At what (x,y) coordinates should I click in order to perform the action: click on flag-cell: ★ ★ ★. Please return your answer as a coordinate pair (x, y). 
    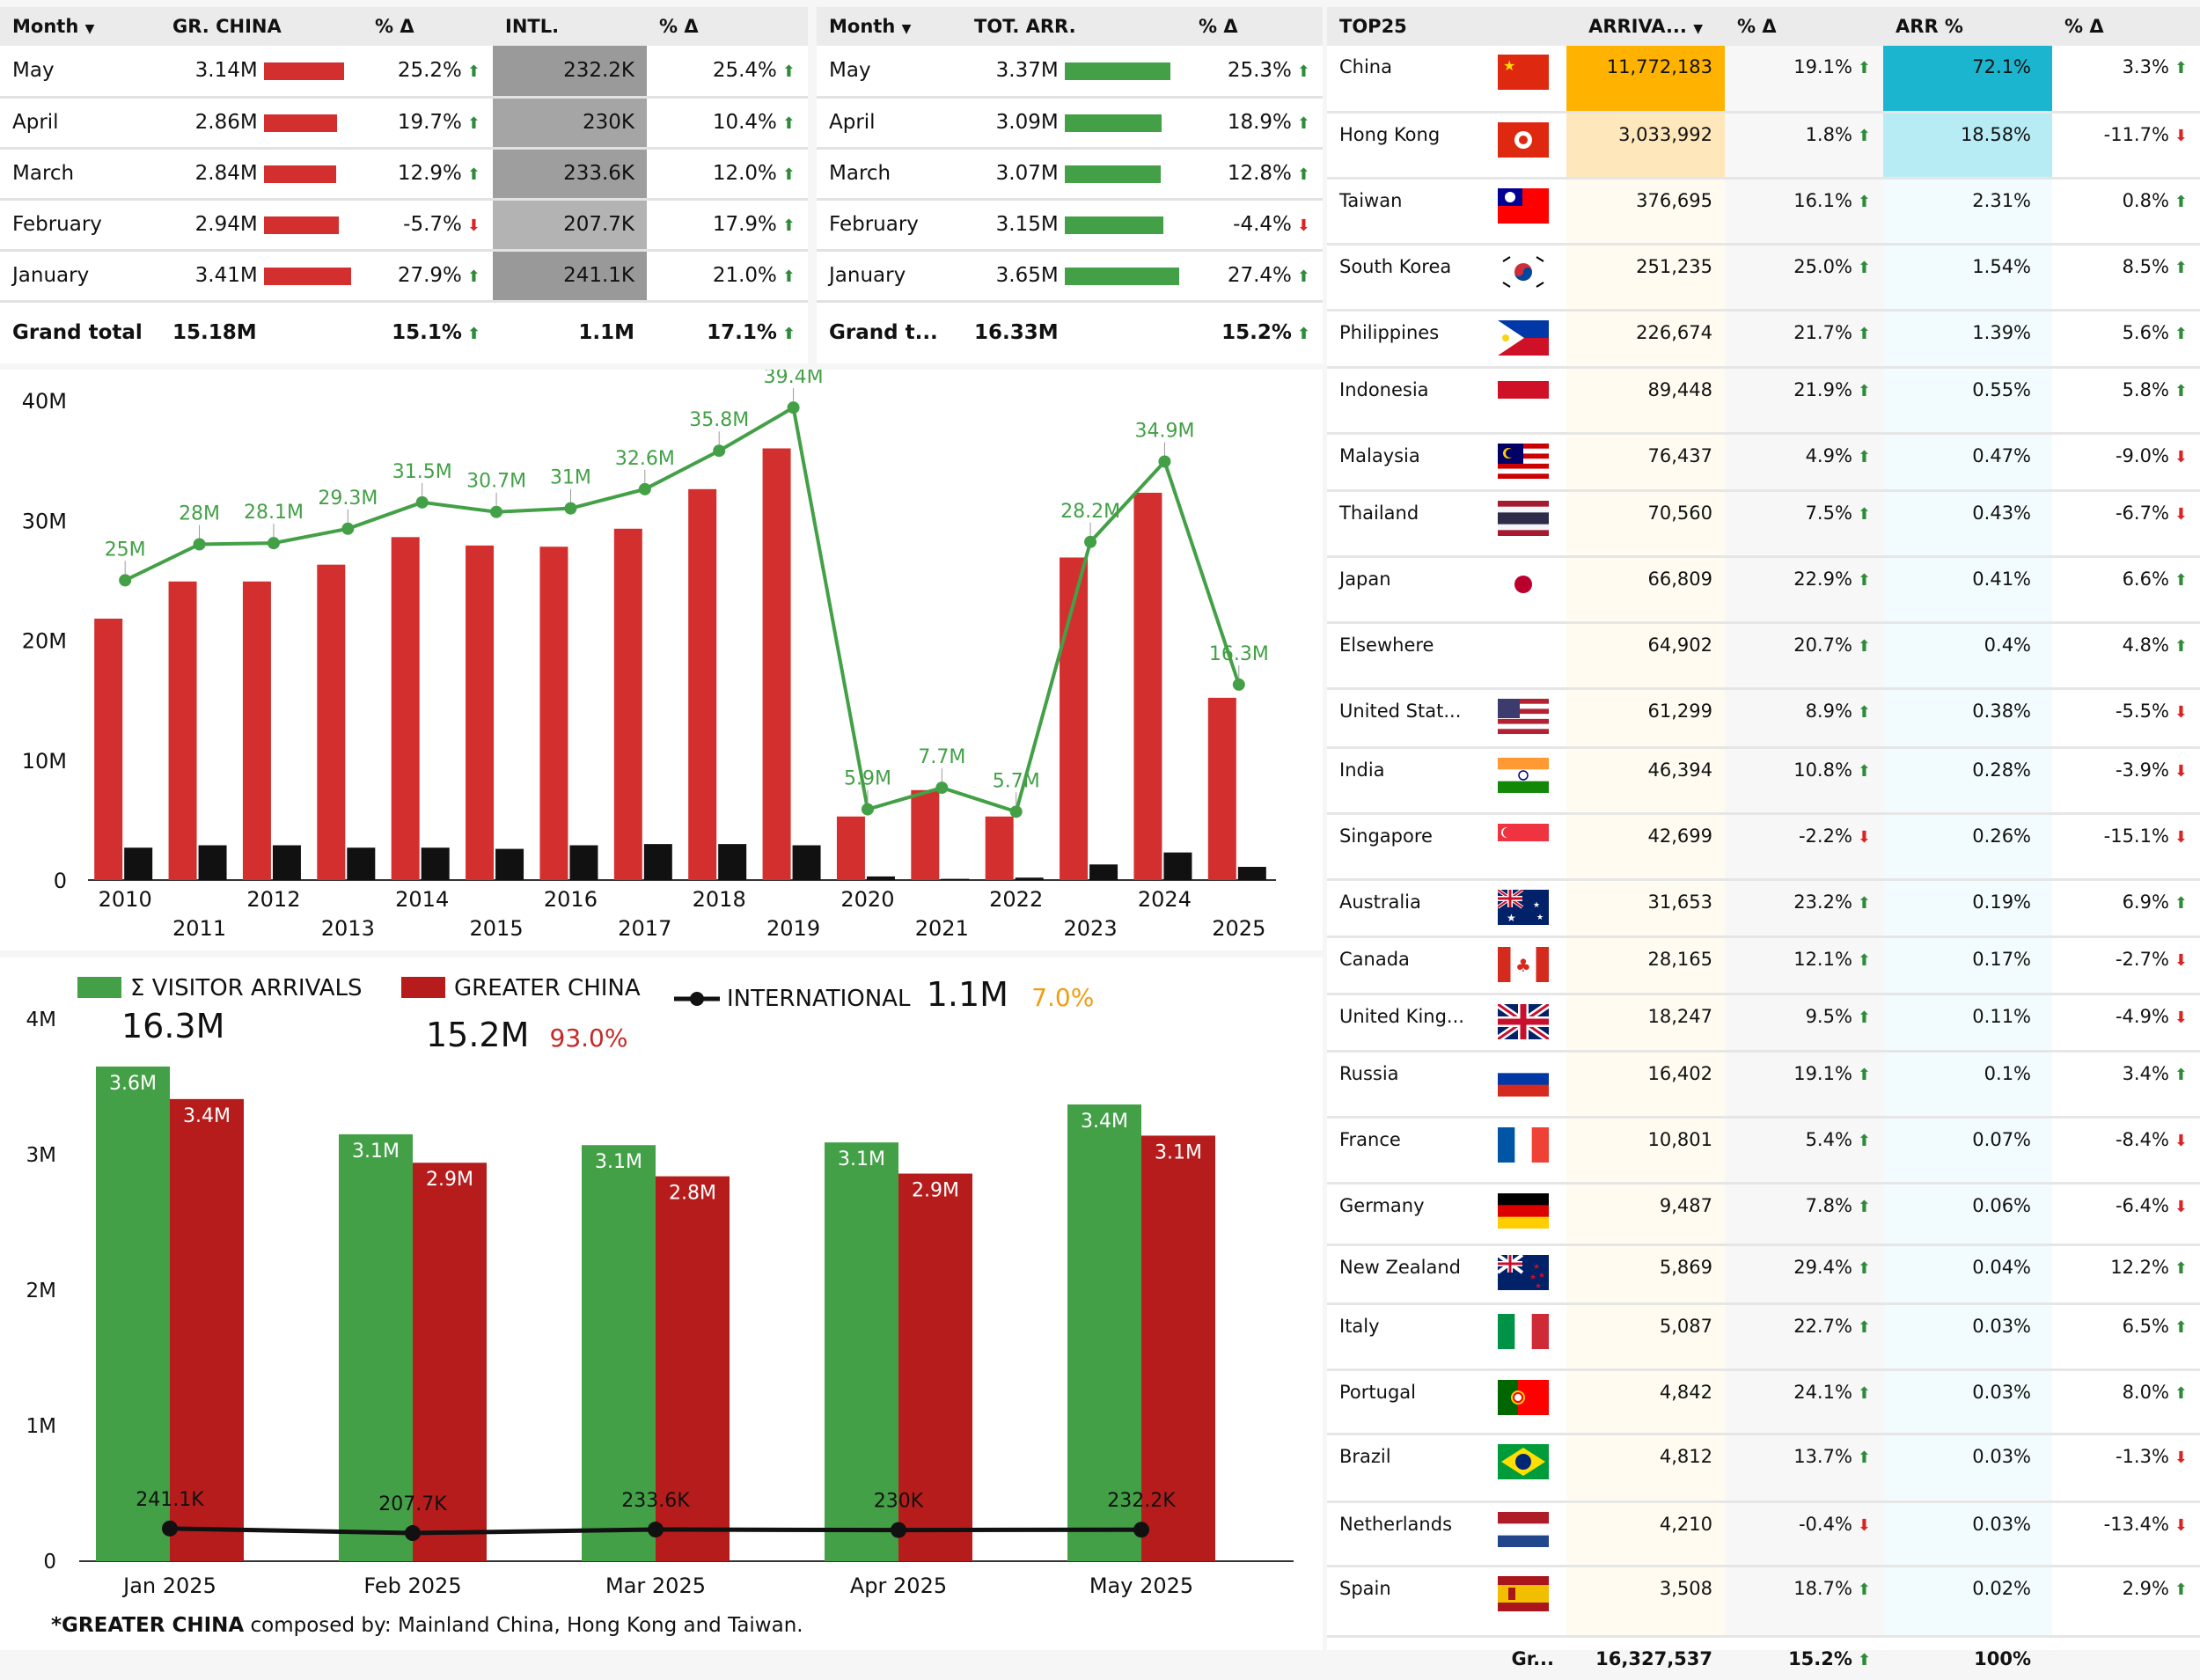
    Looking at the image, I should click on (1526, 908).